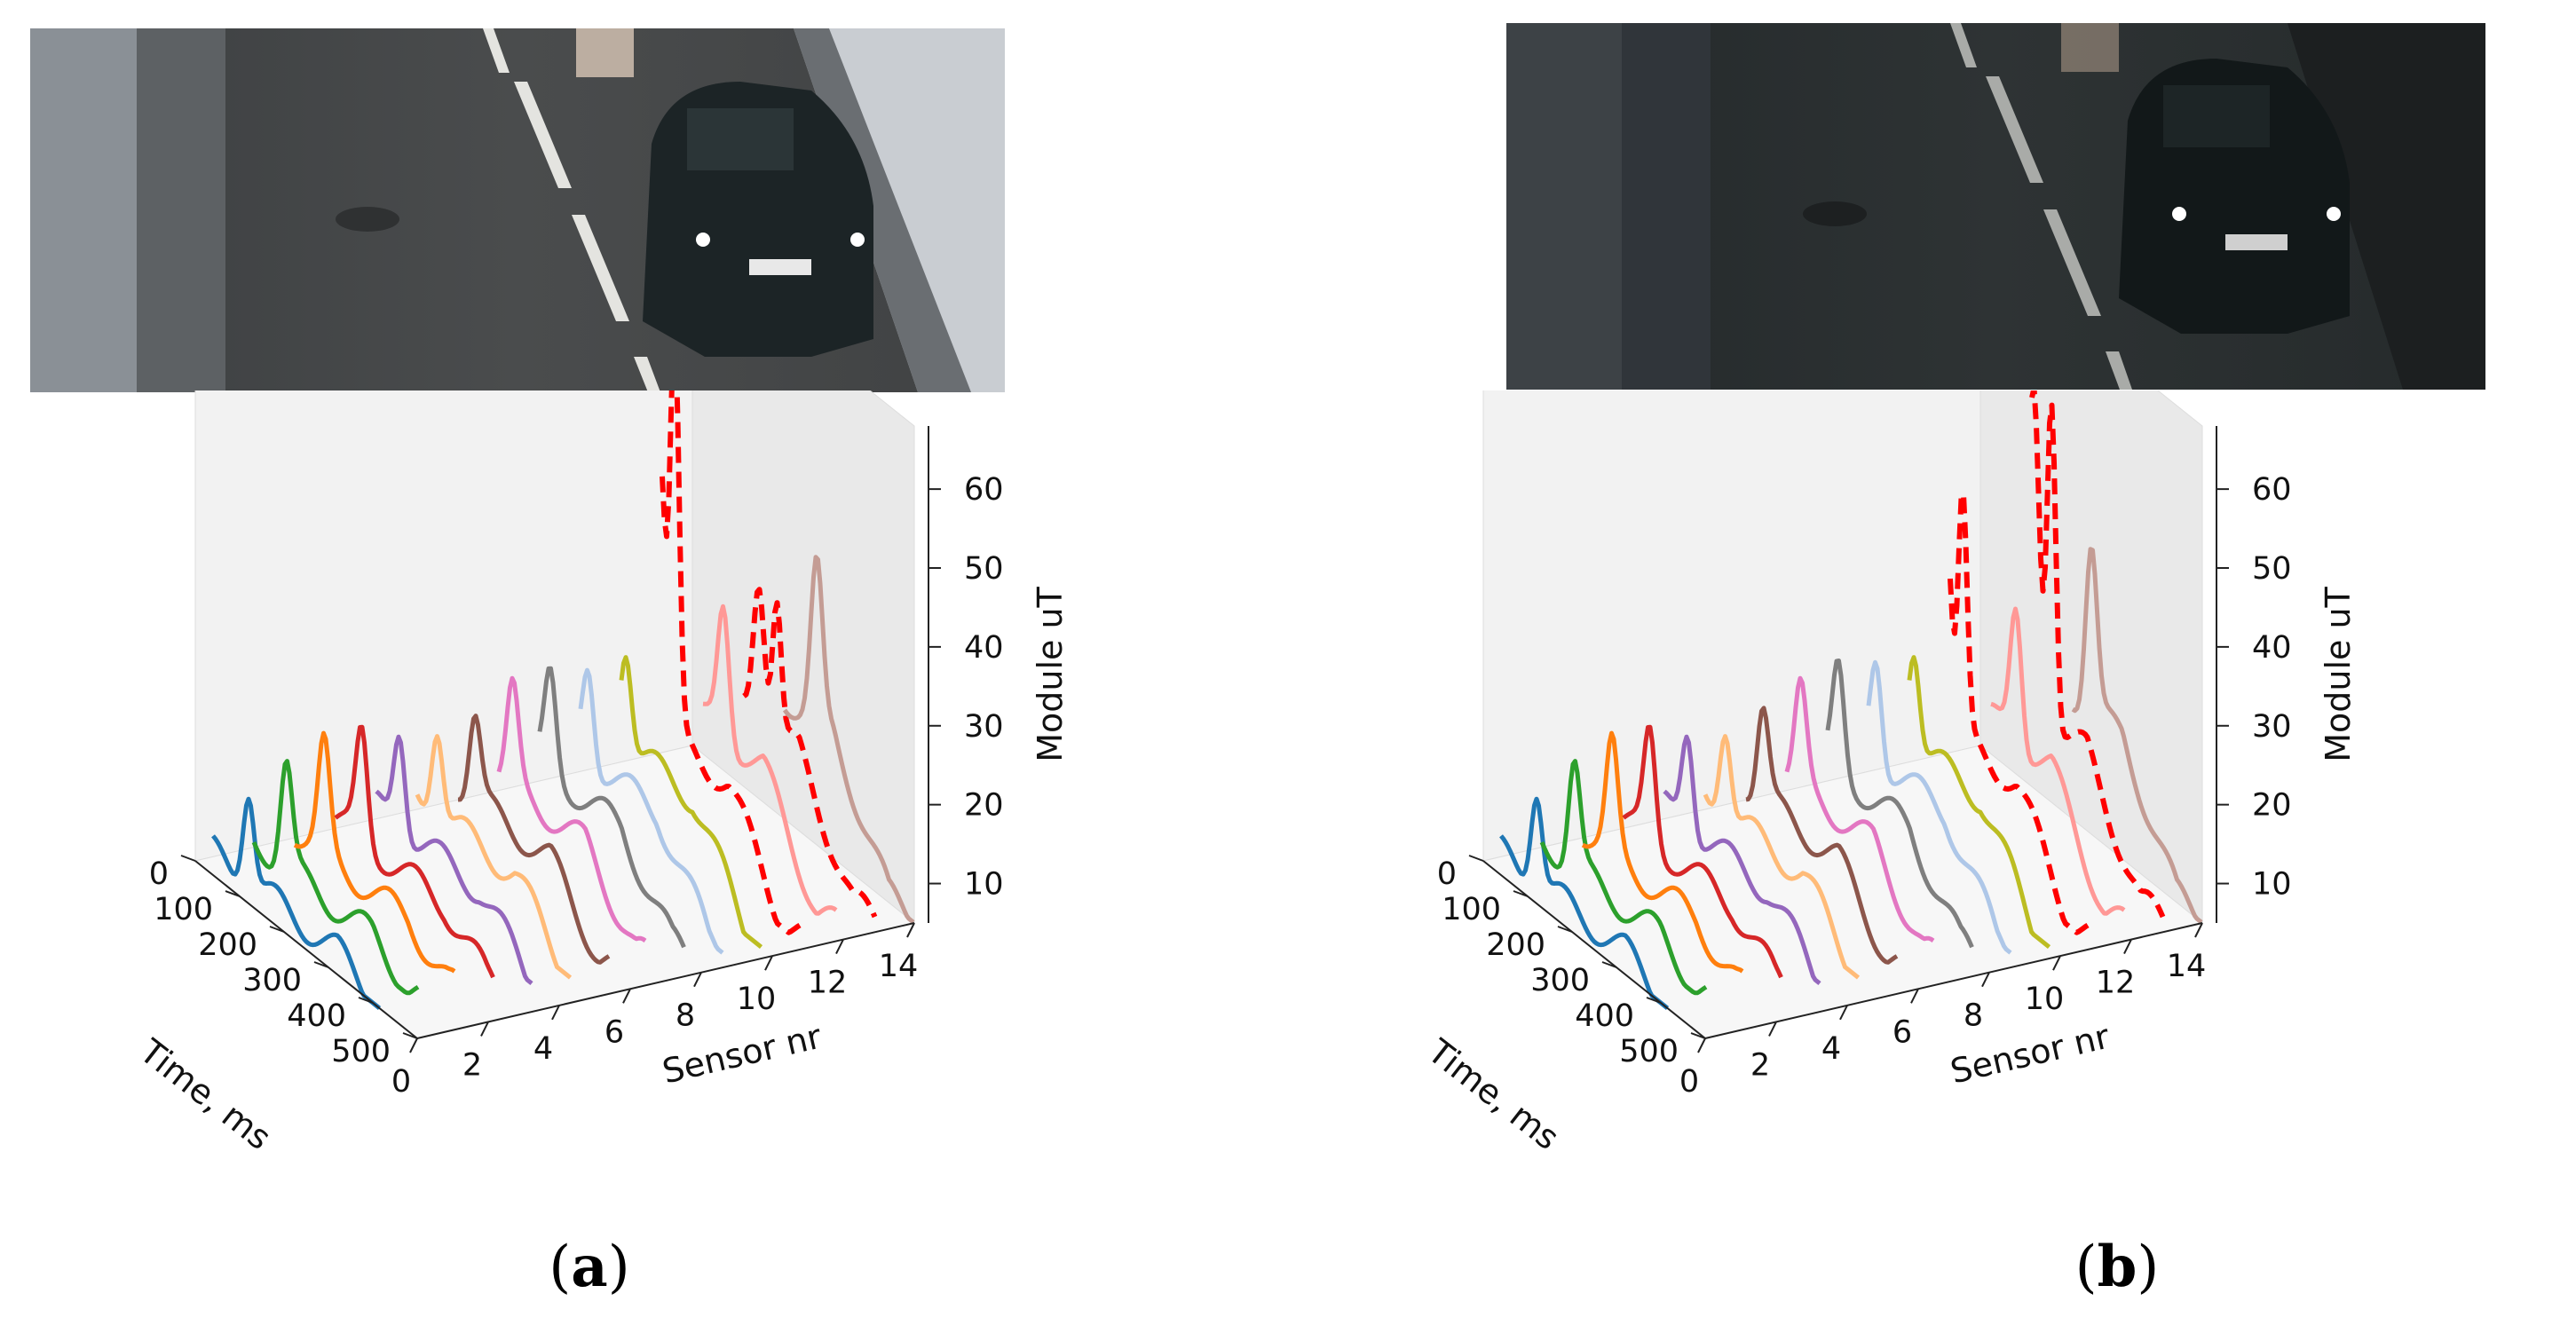 Image resolution: width=2576 pixels, height=1341 pixels. What do you see at coordinates (1471, 910) in the screenshot?
I see `time-tick-label: 100` at bounding box center [1471, 910].